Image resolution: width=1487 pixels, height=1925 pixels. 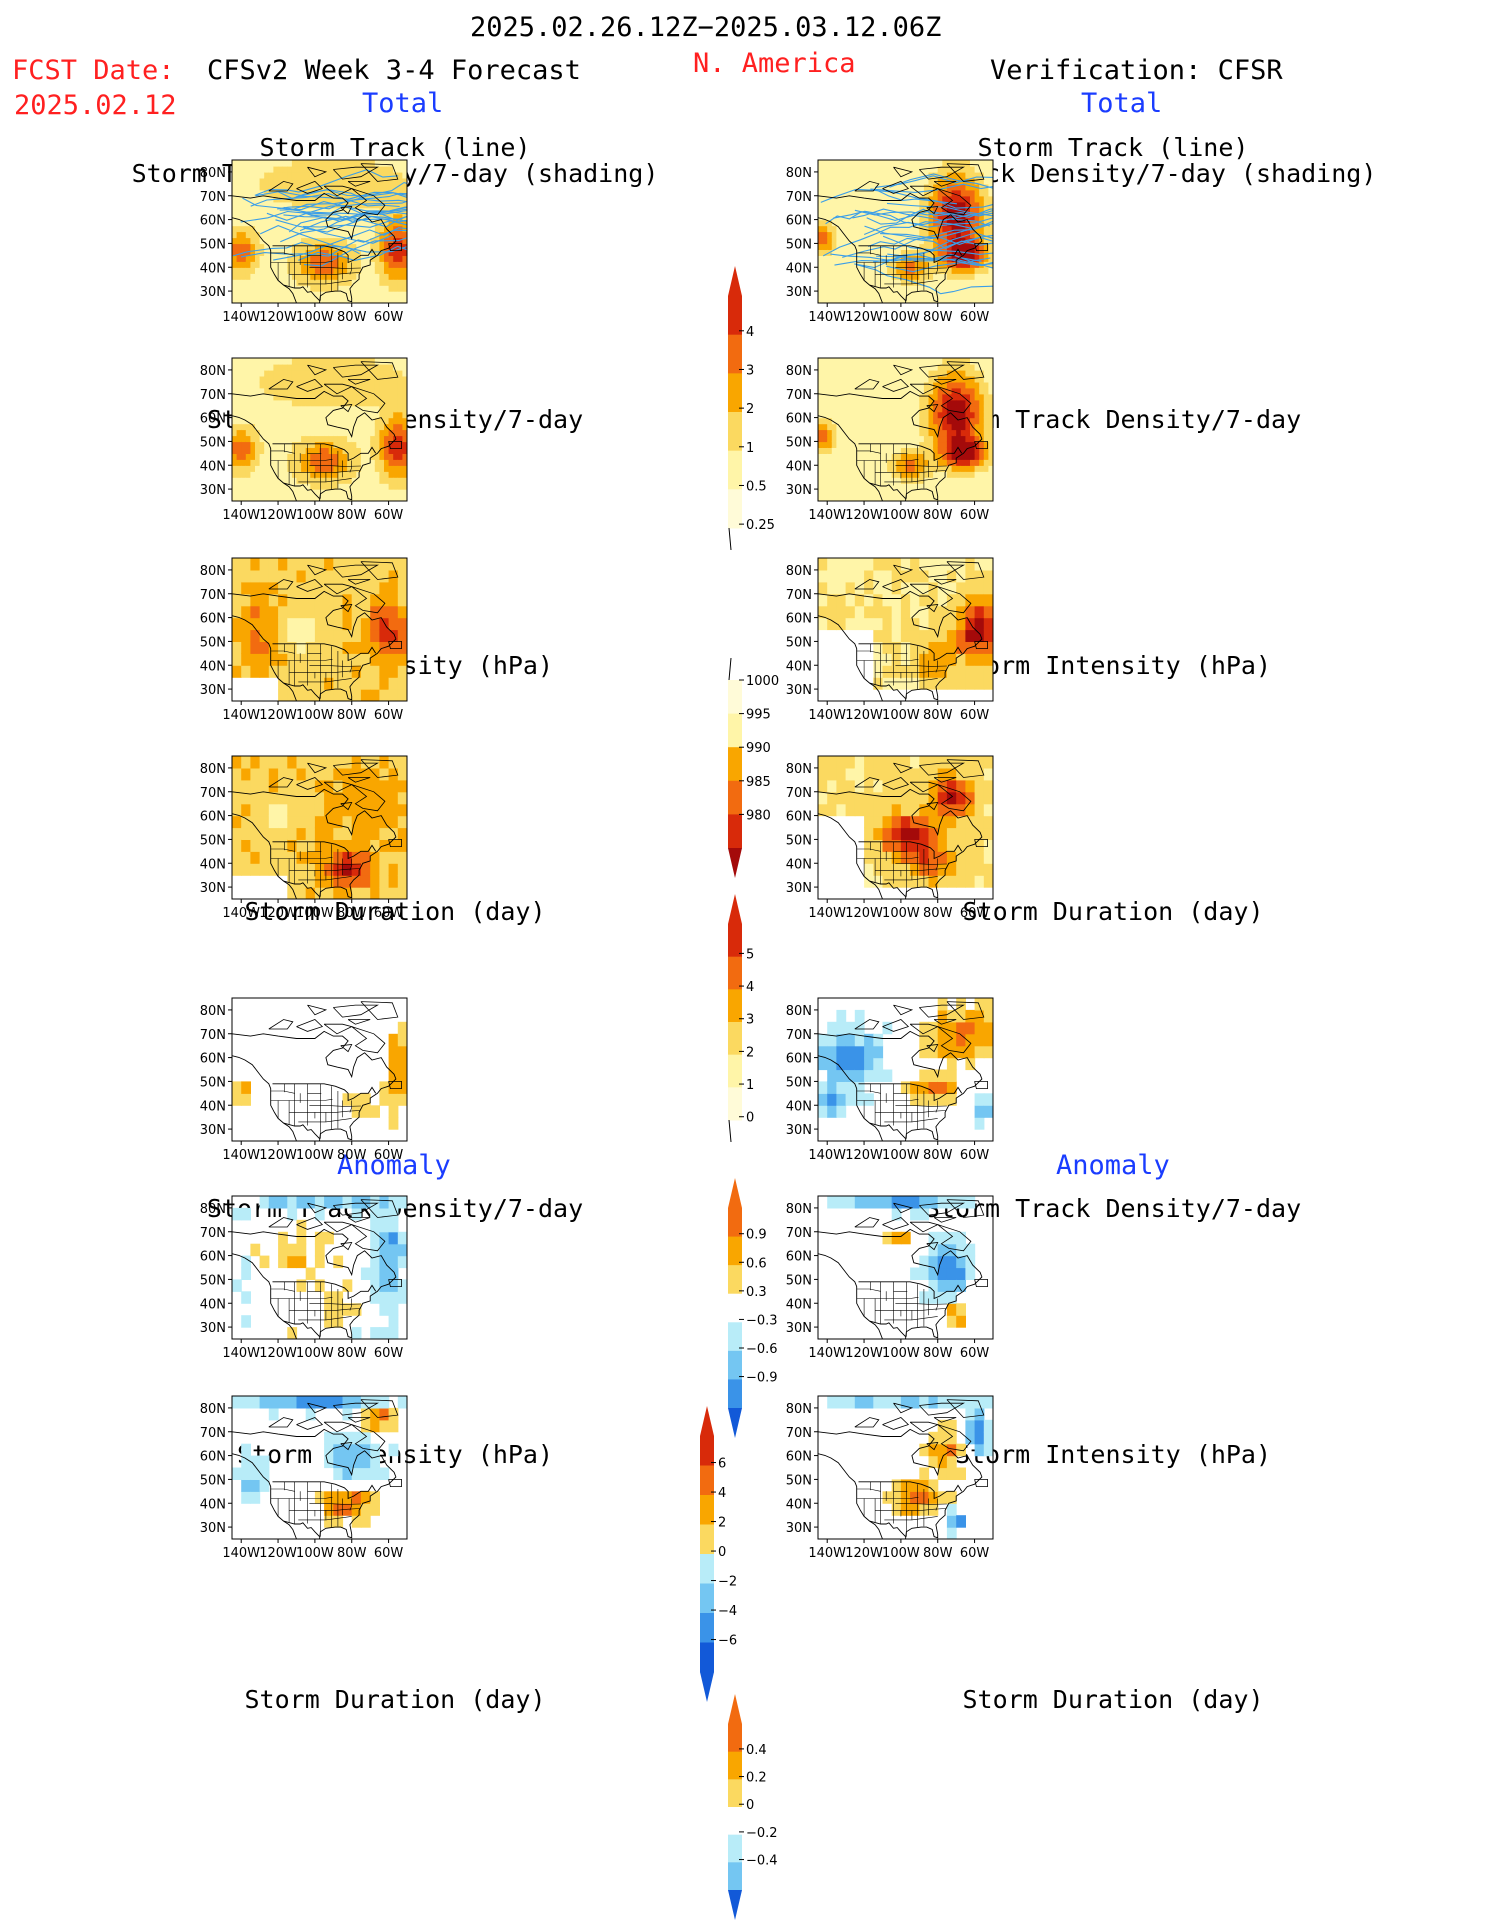 What do you see at coordinates (827, 317) in the screenshot?
I see `lon-label: 140W` at bounding box center [827, 317].